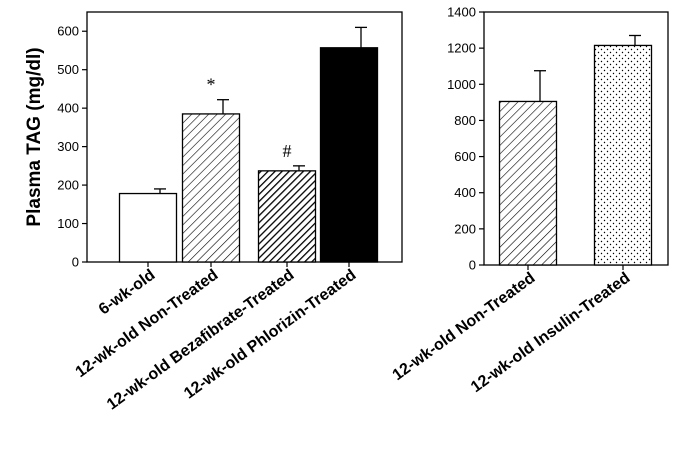  What do you see at coordinates (68, 146) in the screenshot?
I see `y-tick-label: 300` at bounding box center [68, 146].